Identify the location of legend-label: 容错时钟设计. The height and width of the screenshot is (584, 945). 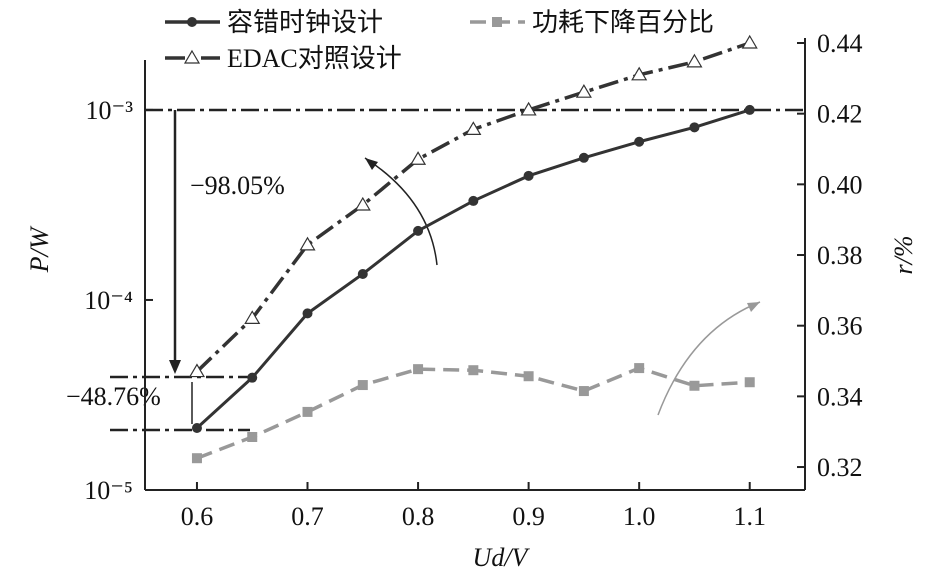
(305, 22).